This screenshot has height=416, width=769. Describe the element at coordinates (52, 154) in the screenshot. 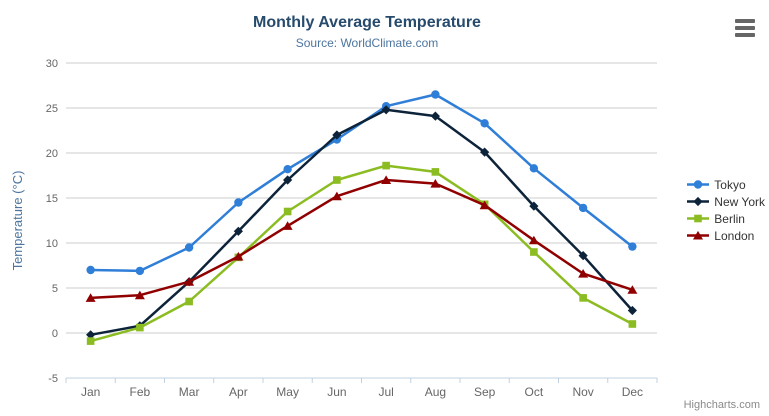

I see `y-axis-label: 20` at that location.